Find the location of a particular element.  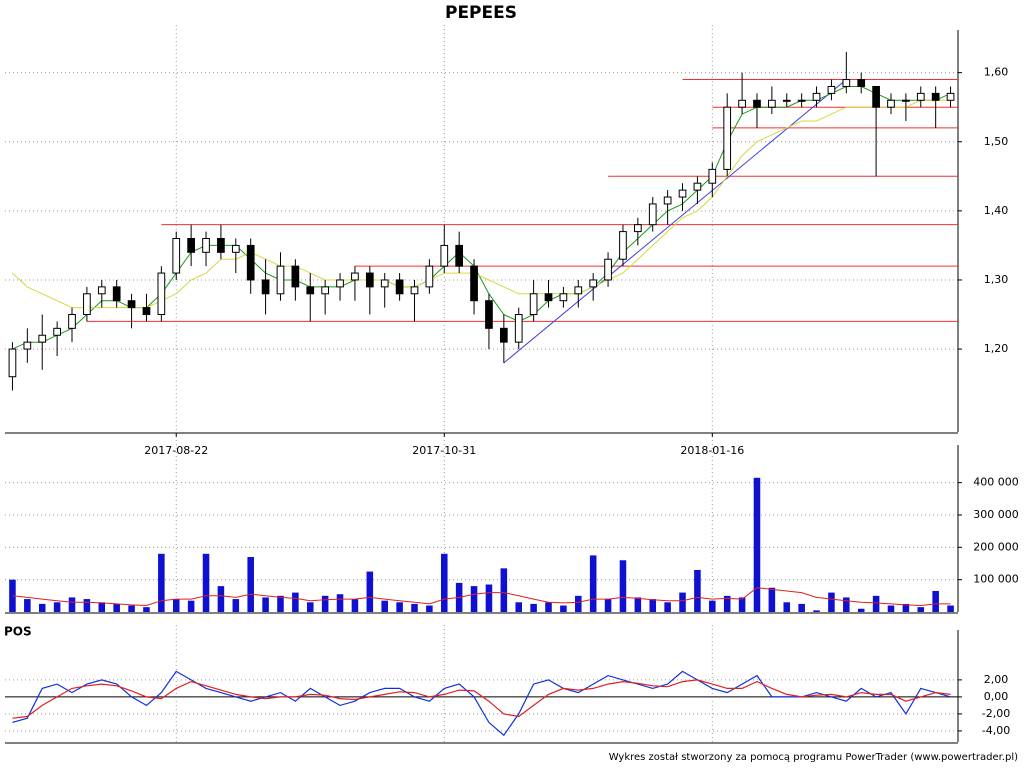

y-tick-label: 1,60 is located at coordinates (996, 72).